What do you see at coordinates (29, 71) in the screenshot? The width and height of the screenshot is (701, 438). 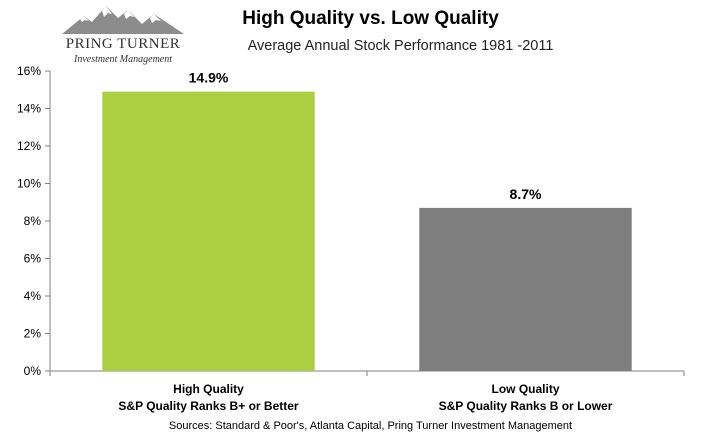 I see `y-tick-label: 16%` at bounding box center [29, 71].